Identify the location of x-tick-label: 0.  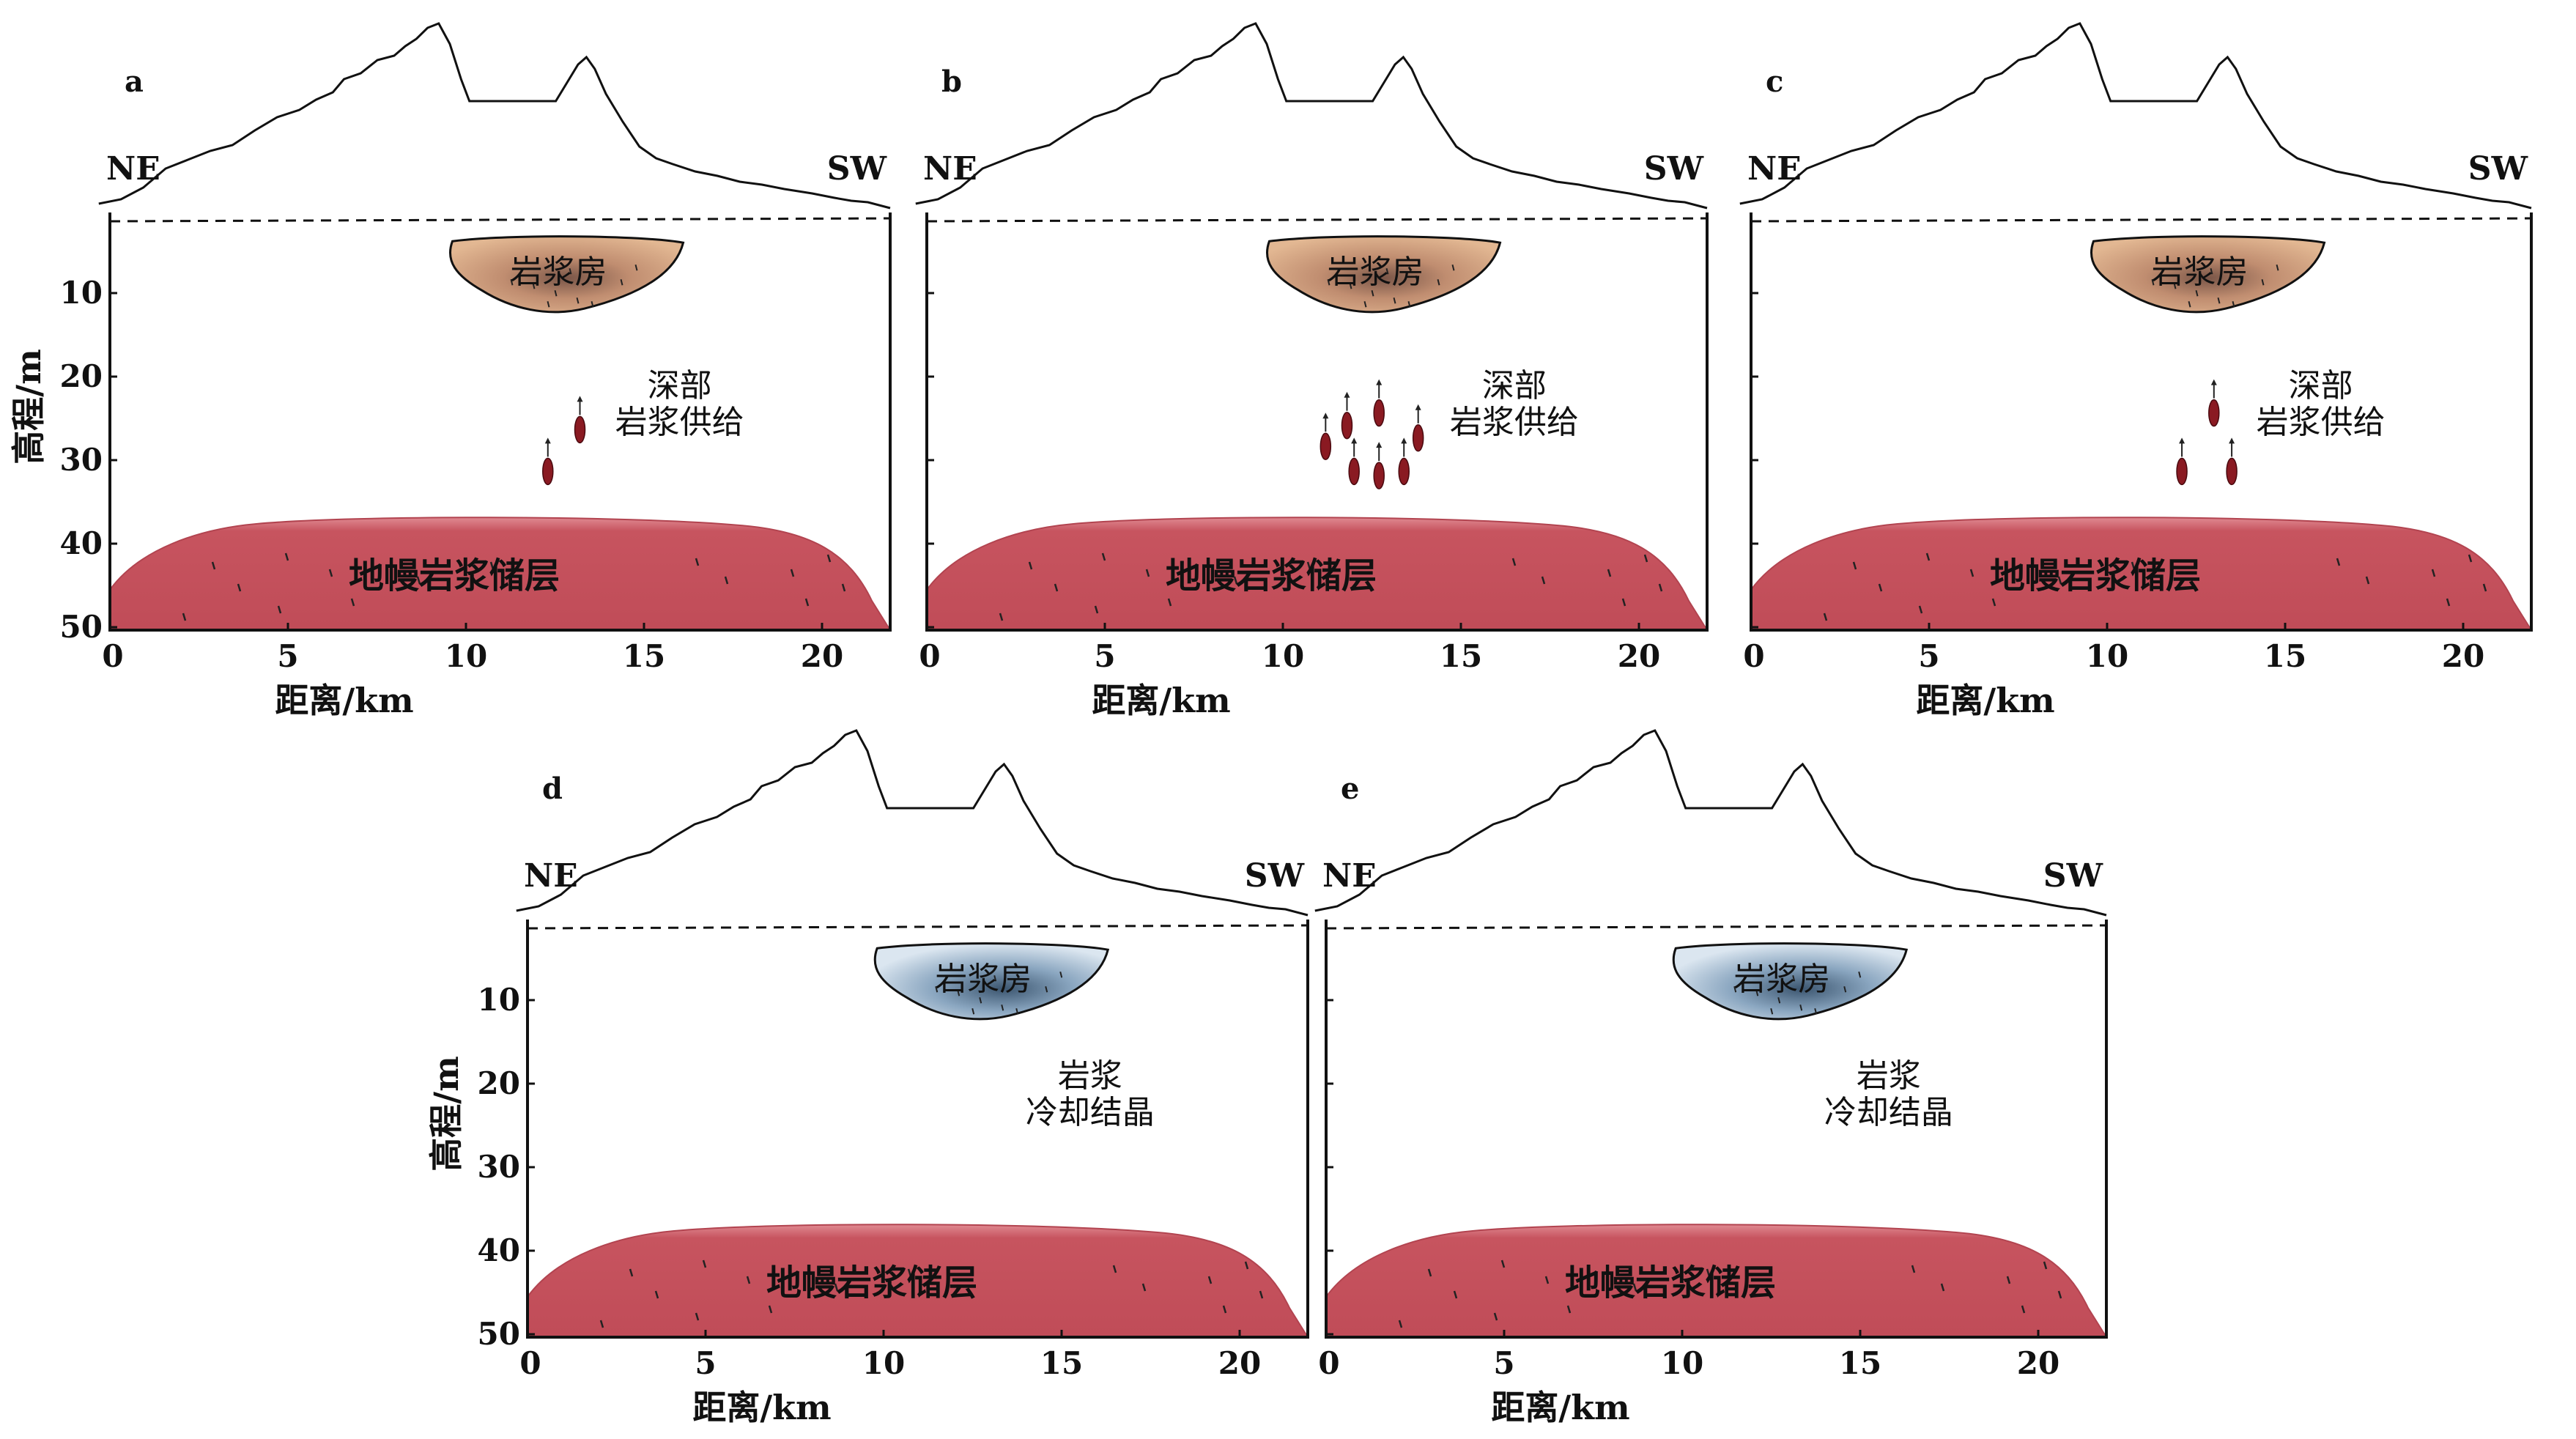
(112, 656).